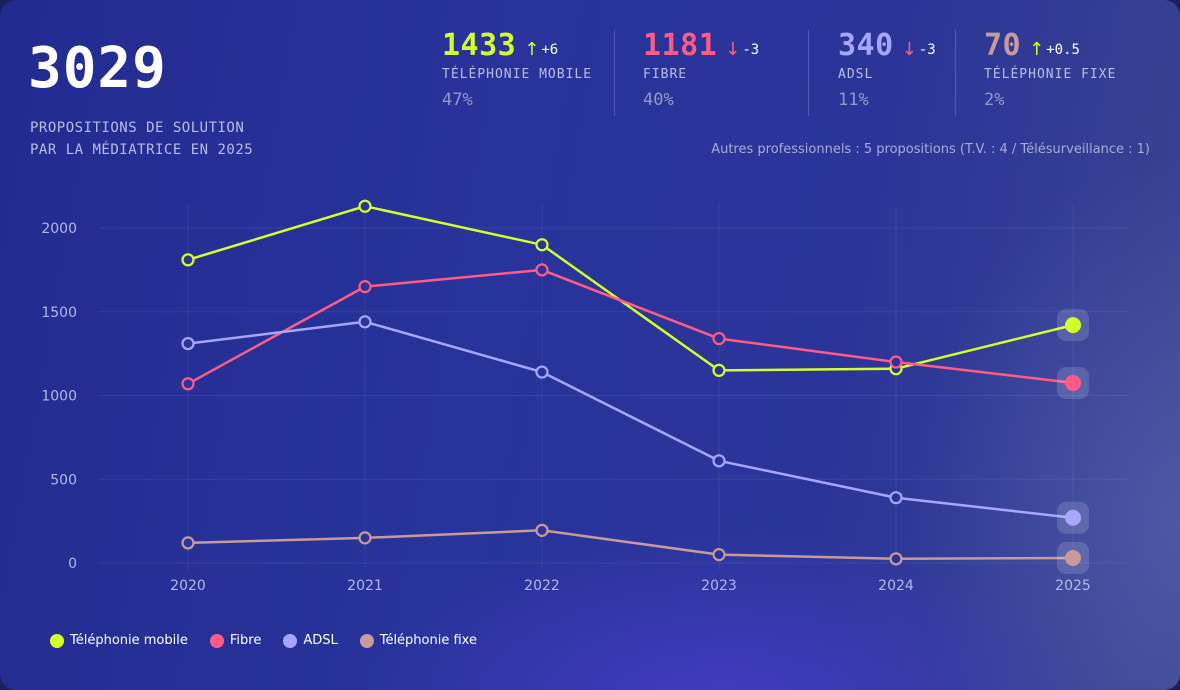 Image resolution: width=1180 pixels, height=690 pixels. I want to click on legend-label: Téléphonie fixe, so click(428, 640).